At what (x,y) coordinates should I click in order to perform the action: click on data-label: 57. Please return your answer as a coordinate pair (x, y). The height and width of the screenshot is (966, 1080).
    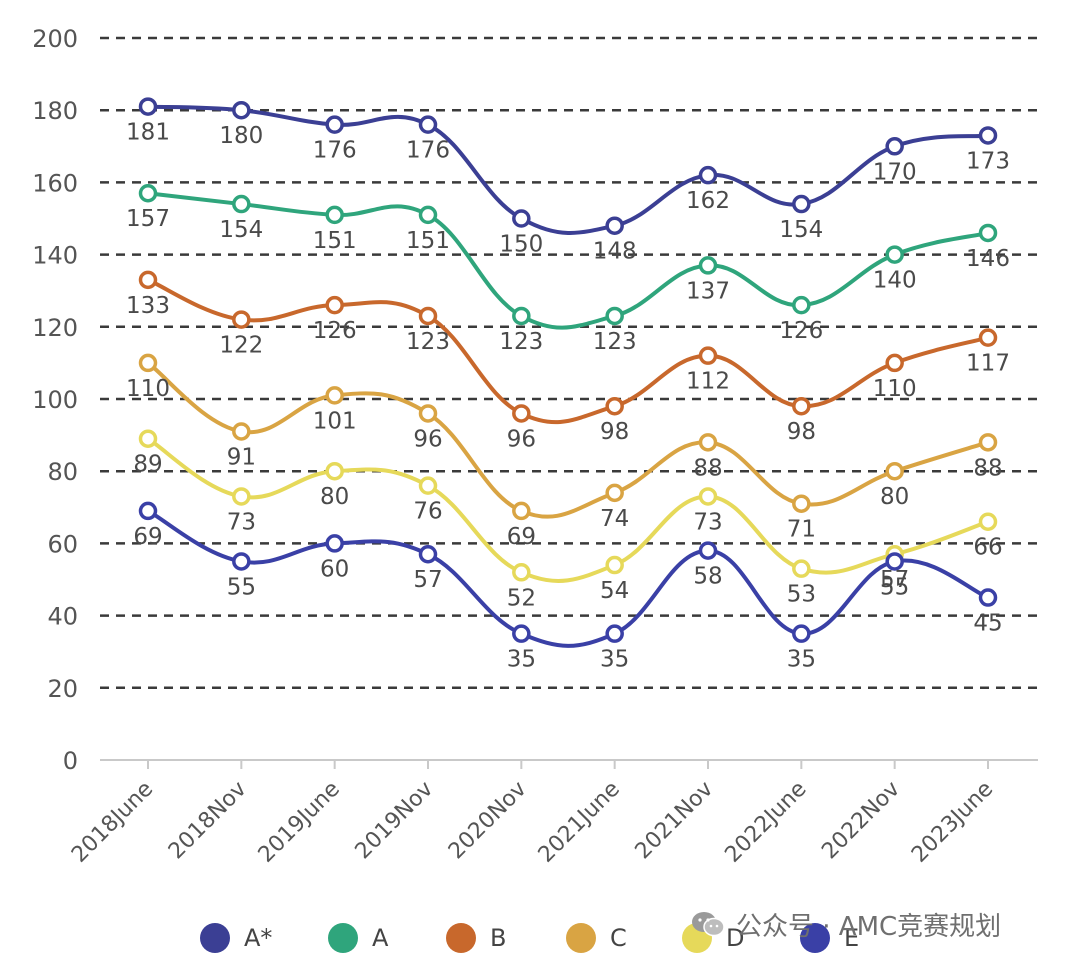
    Looking at the image, I should click on (427, 580).